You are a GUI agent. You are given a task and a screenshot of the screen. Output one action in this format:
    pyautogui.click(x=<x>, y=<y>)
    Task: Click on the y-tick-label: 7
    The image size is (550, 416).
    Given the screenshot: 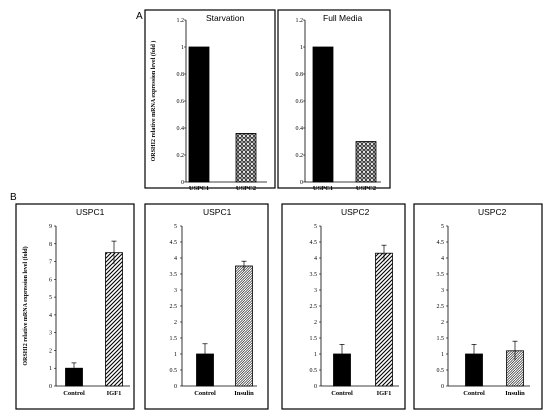 What is the action you would take?
    pyautogui.click(x=50, y=263)
    